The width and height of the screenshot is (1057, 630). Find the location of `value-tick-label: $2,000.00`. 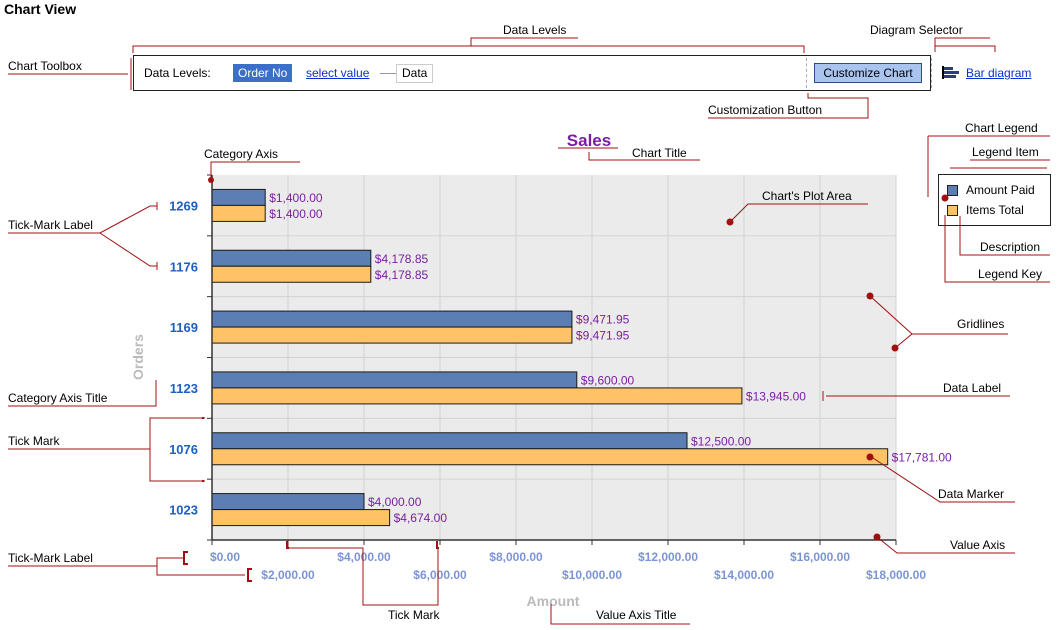

value-tick-label: $2,000.00 is located at coordinates (288, 575).